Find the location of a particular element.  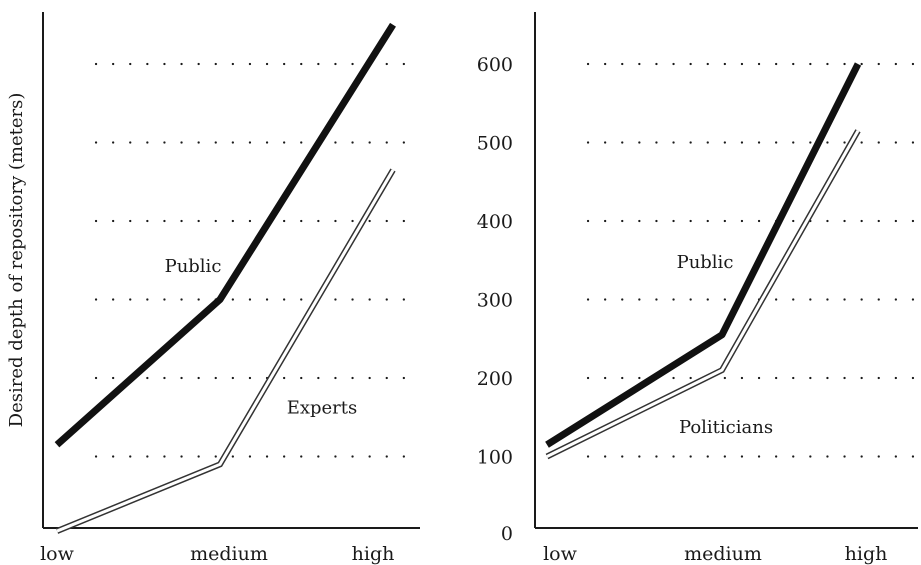

y-tick-label: 200 is located at coordinates (495, 379).